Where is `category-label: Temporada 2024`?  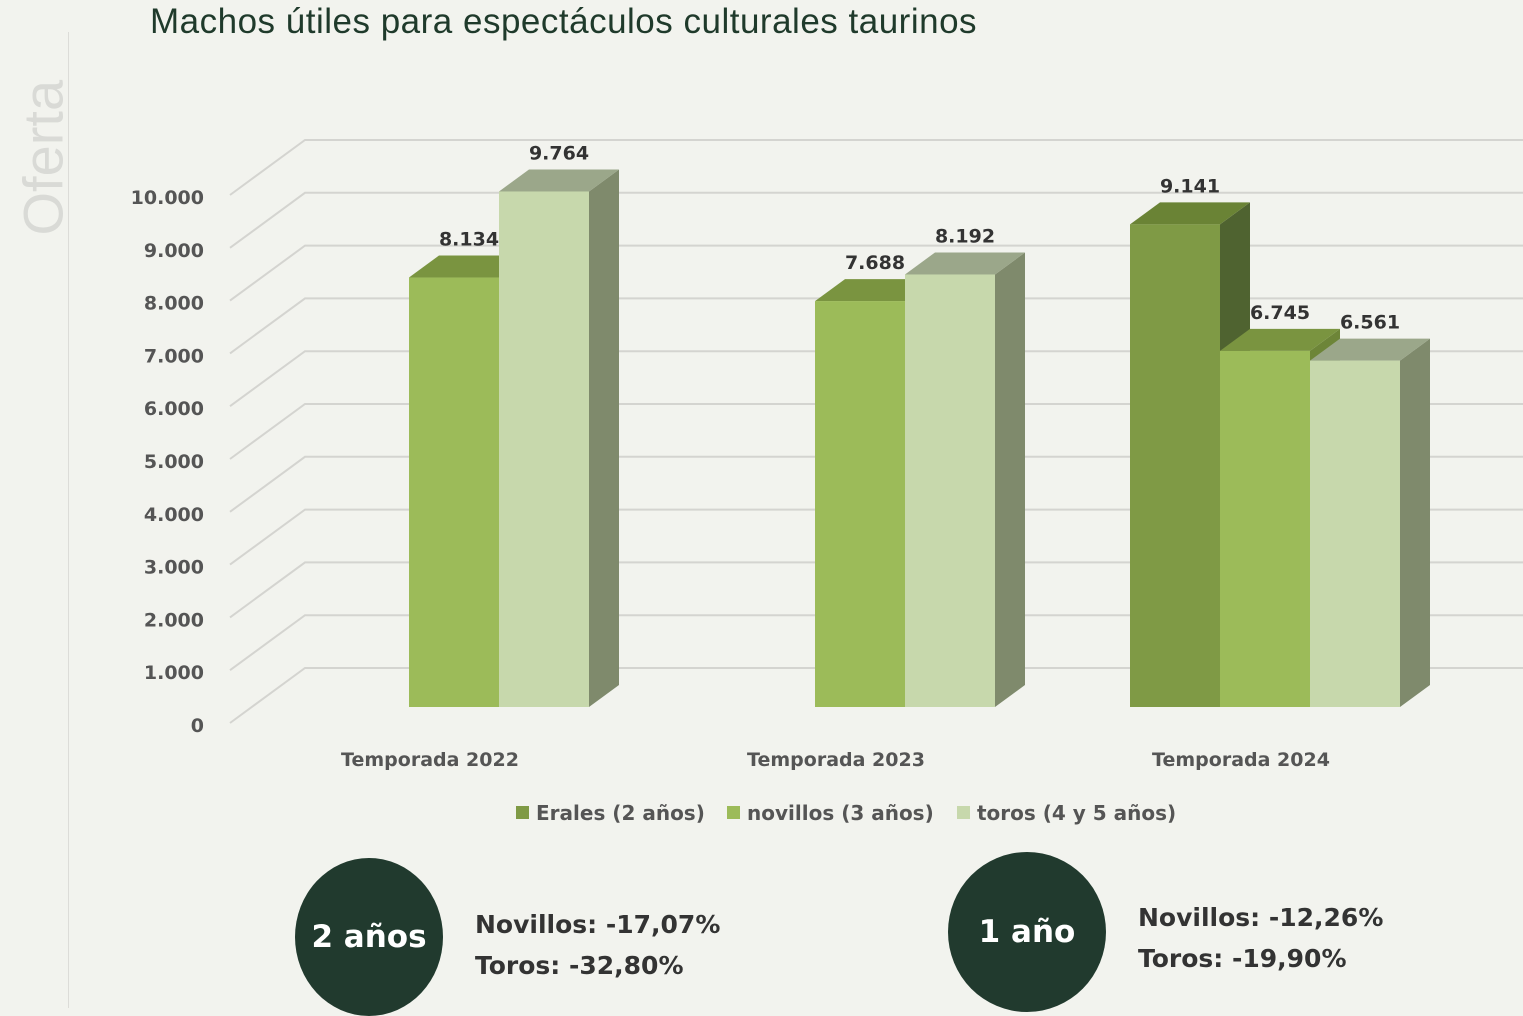 category-label: Temporada 2024 is located at coordinates (1241, 760).